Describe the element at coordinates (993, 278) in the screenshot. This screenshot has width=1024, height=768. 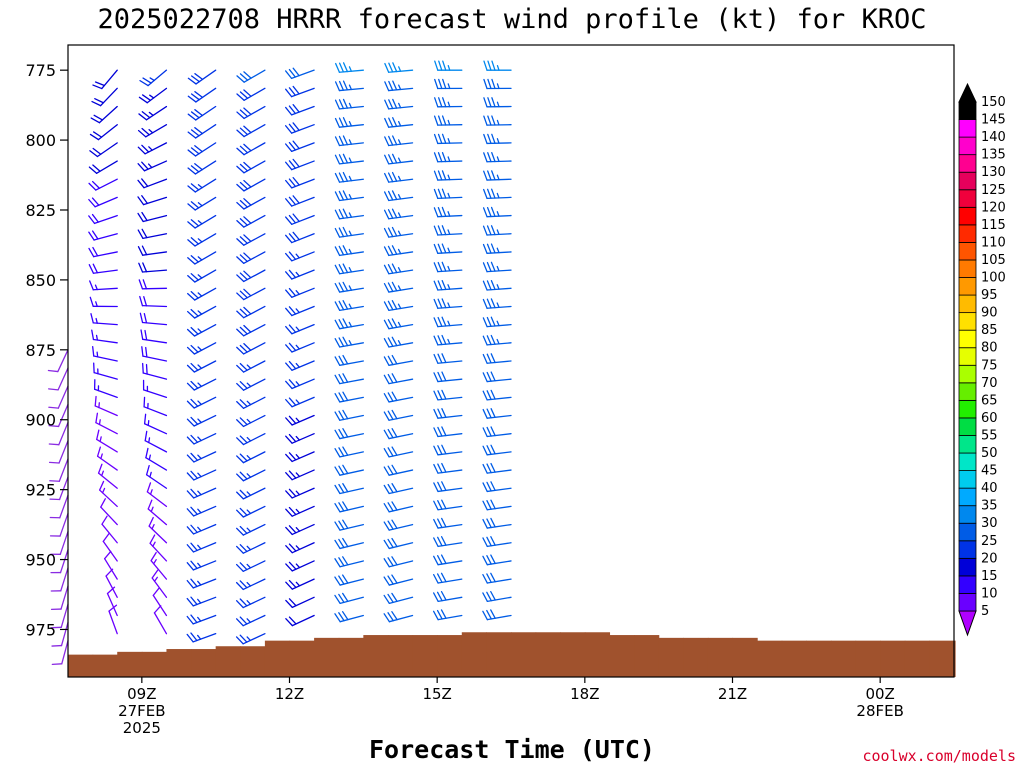
I see `colorbar-label: 100` at that location.